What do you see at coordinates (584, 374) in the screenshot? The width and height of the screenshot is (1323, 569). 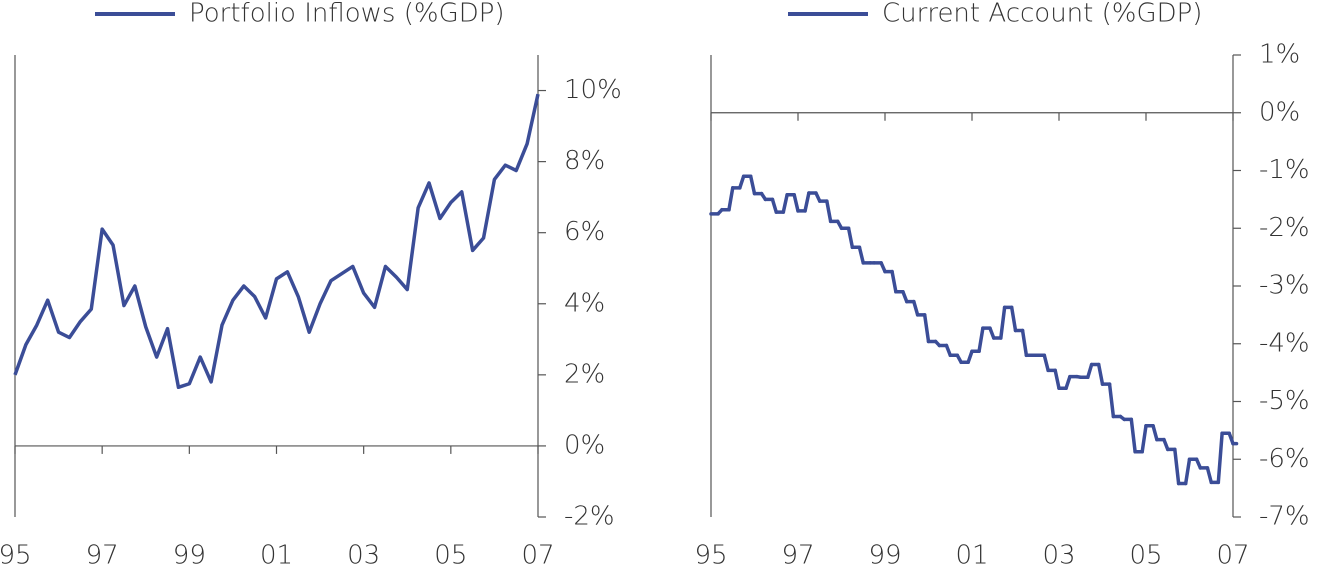 I see `y-tick-label: 2%` at bounding box center [584, 374].